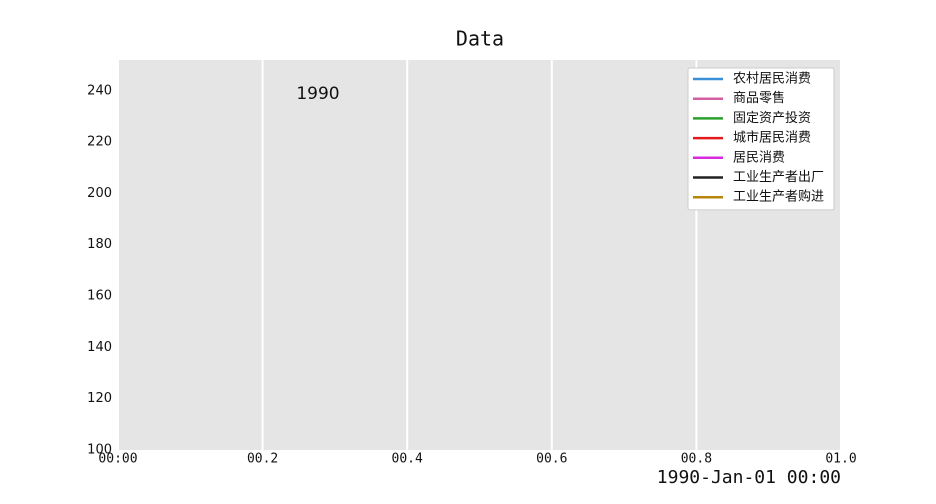  I want to click on y-tick-label: 200, so click(99, 193).